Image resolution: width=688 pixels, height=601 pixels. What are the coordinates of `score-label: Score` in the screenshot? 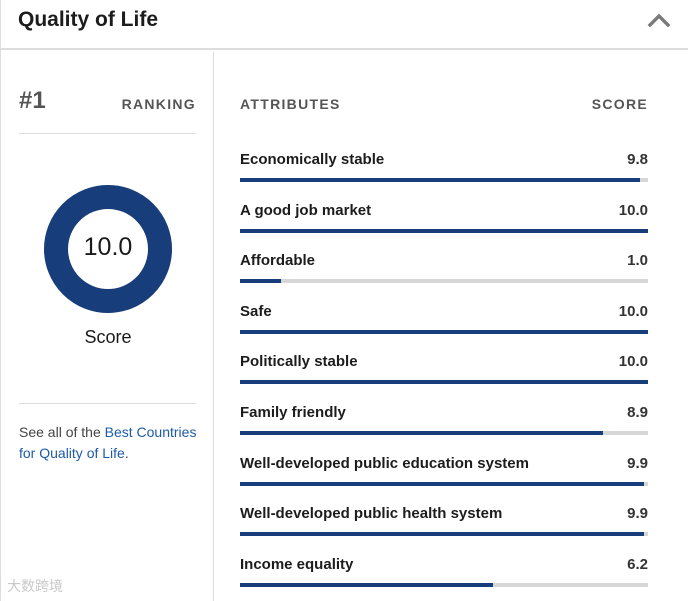 It's located at (108, 337).